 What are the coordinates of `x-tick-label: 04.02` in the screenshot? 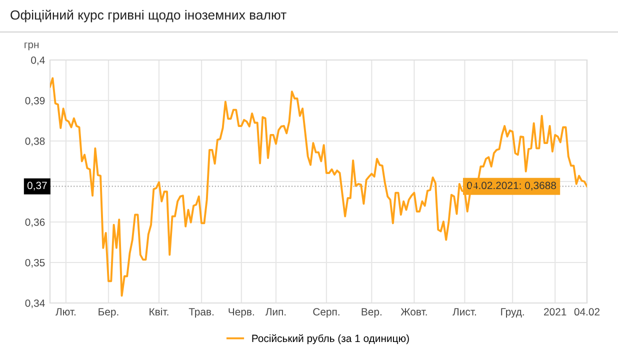 It's located at (587, 312).